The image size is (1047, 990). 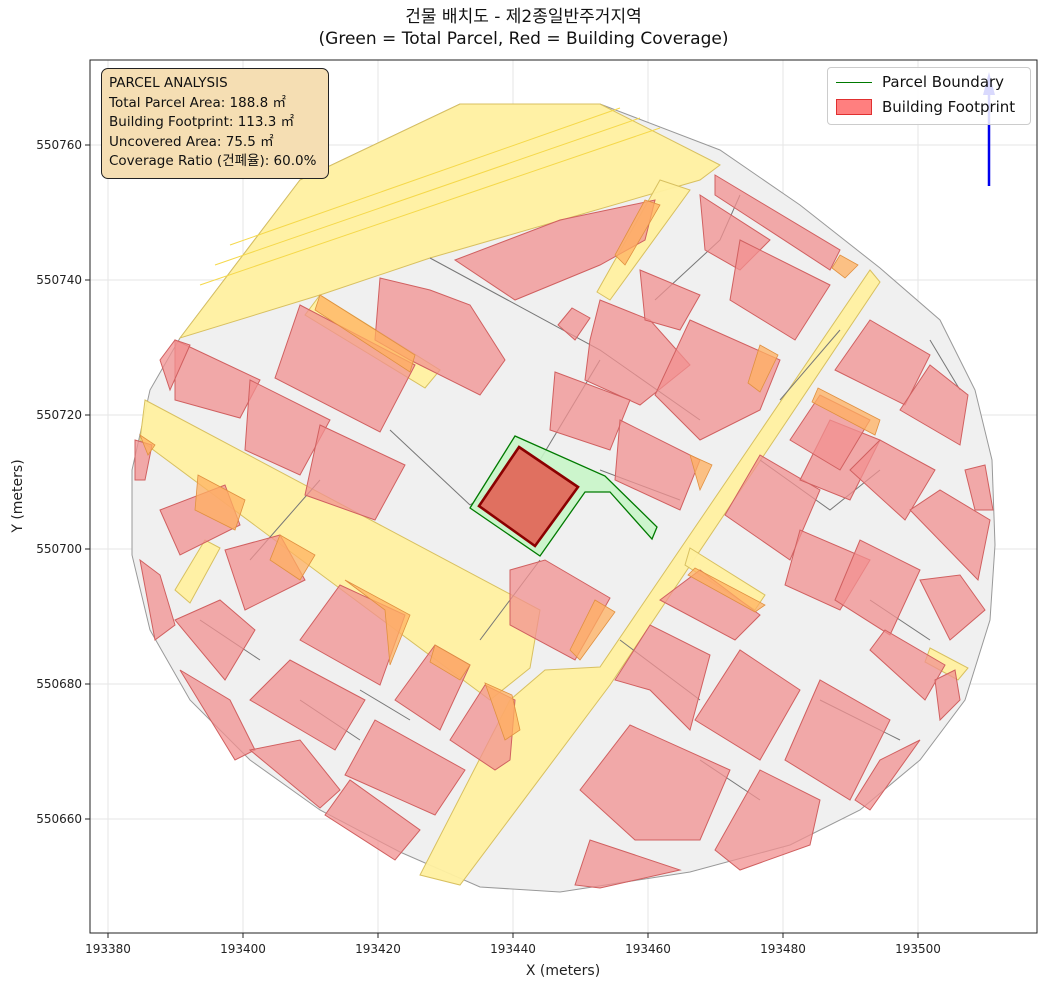 What do you see at coordinates (854, 82) in the screenshot?
I see `legend-line-swatch` at bounding box center [854, 82].